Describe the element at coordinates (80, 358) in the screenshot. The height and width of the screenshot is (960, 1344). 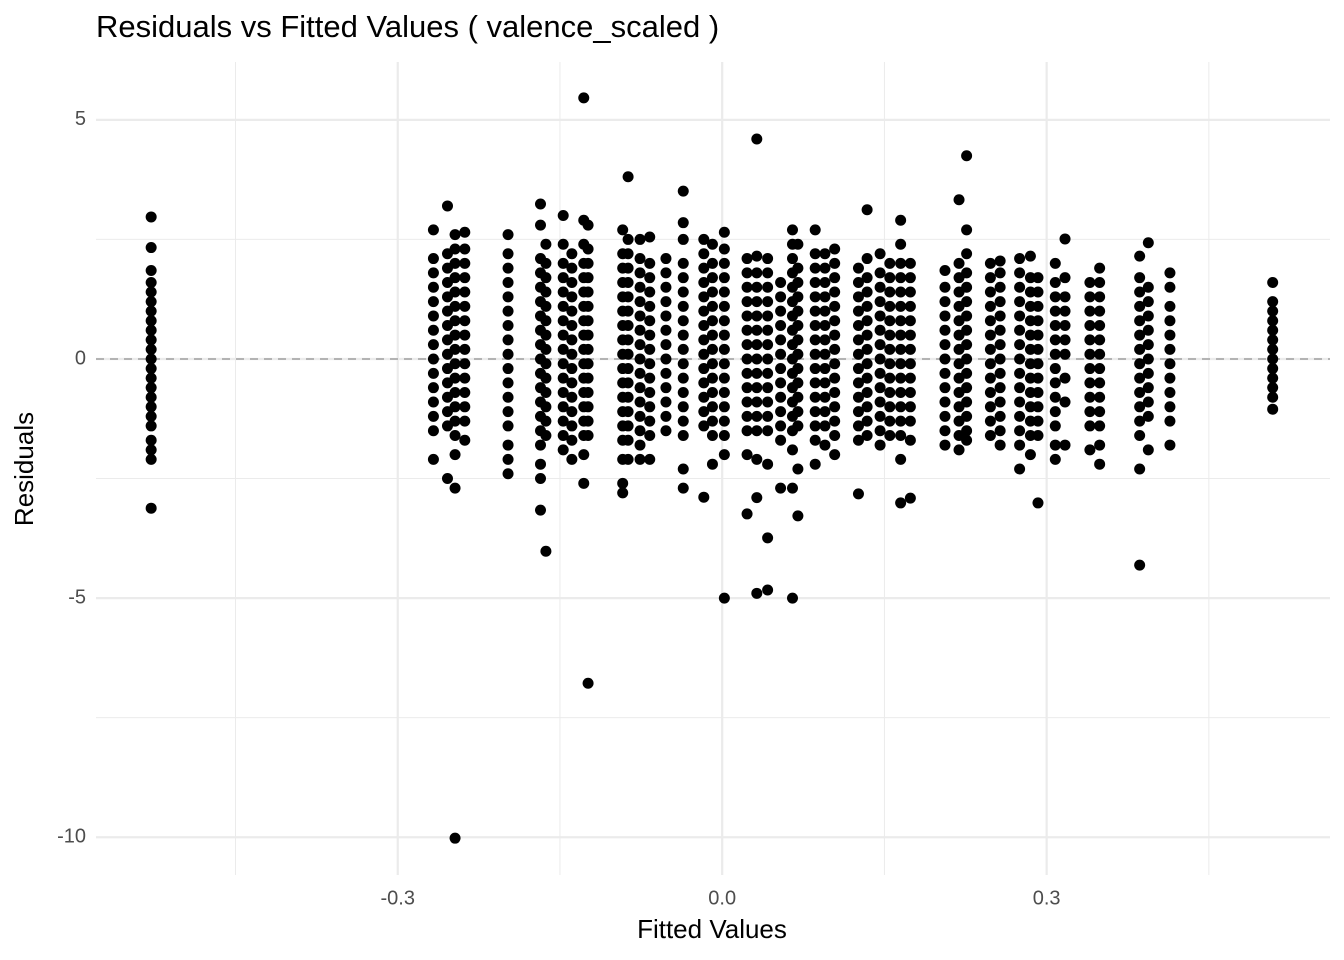
I see `y-tick-label: 0` at that location.